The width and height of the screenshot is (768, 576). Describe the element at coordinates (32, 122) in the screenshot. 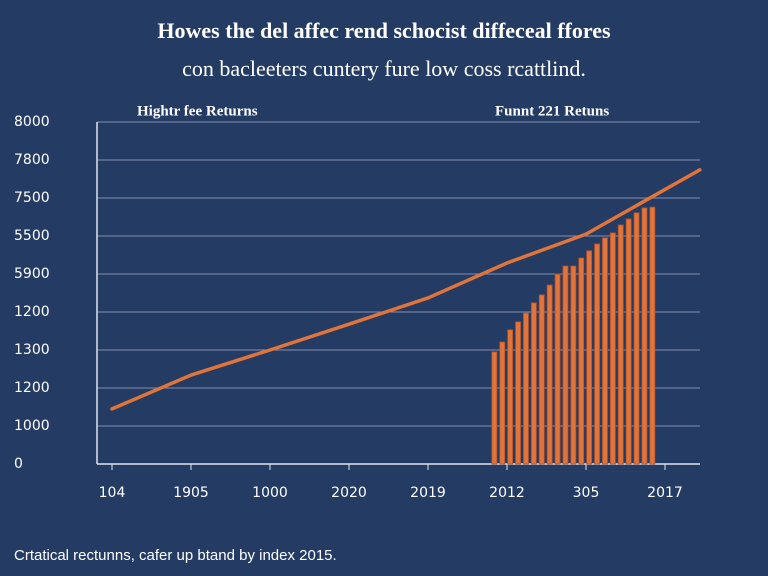

I see `y-tick-label: 8000` at that location.